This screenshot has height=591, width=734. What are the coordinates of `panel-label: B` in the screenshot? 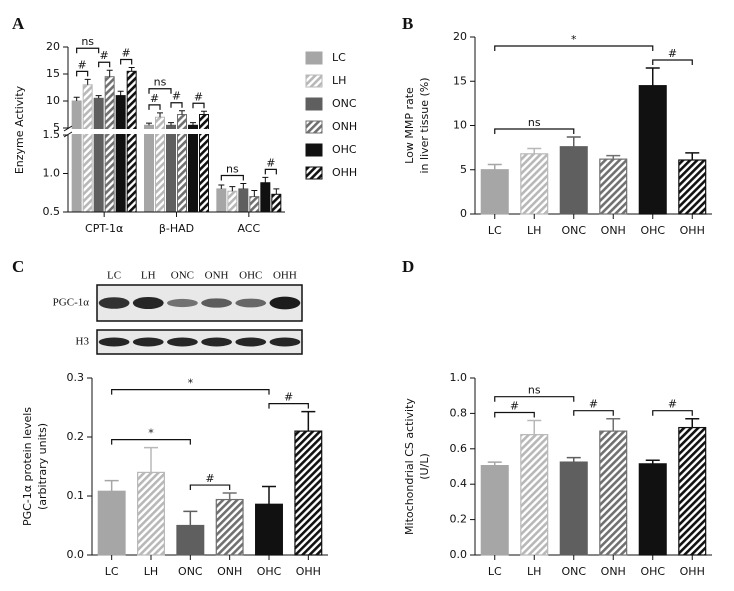 It's located at (407, 23).